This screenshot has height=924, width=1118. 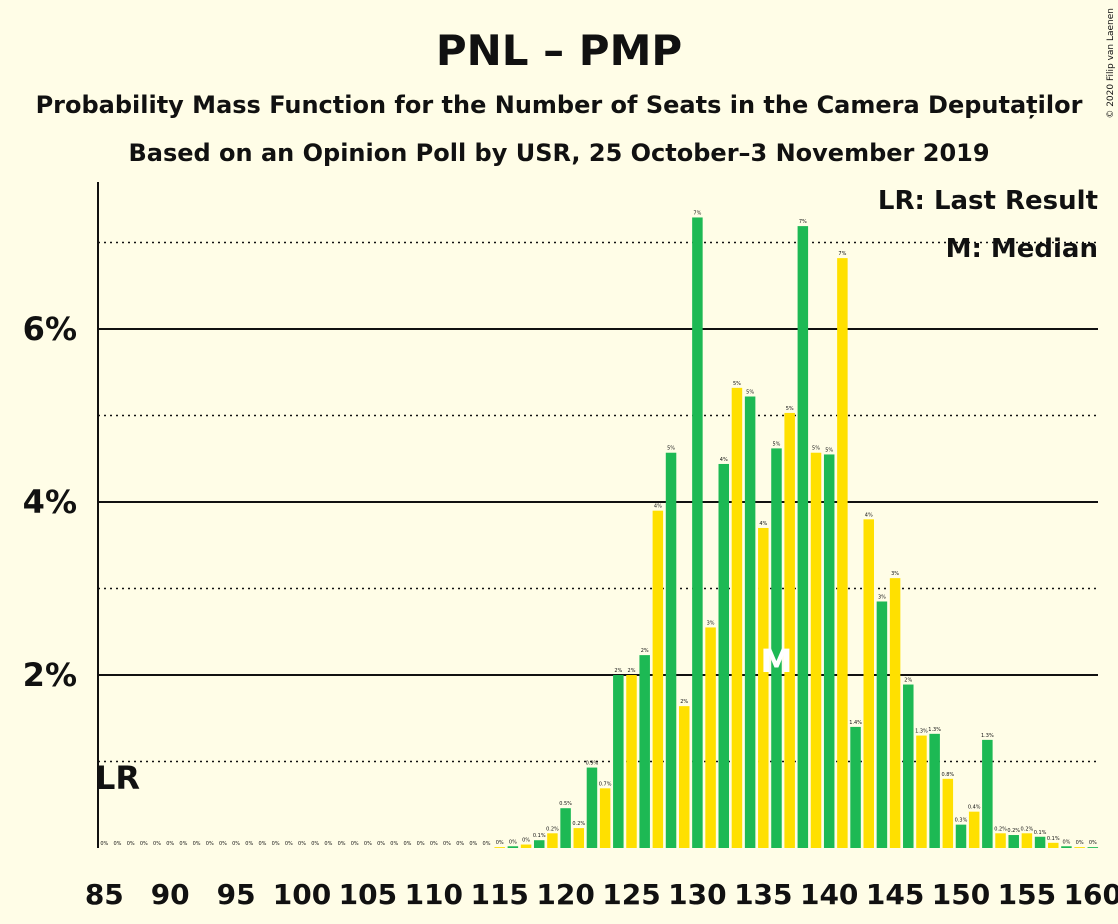 I want to click on x-tick-label: 85, so click(x=104, y=894).